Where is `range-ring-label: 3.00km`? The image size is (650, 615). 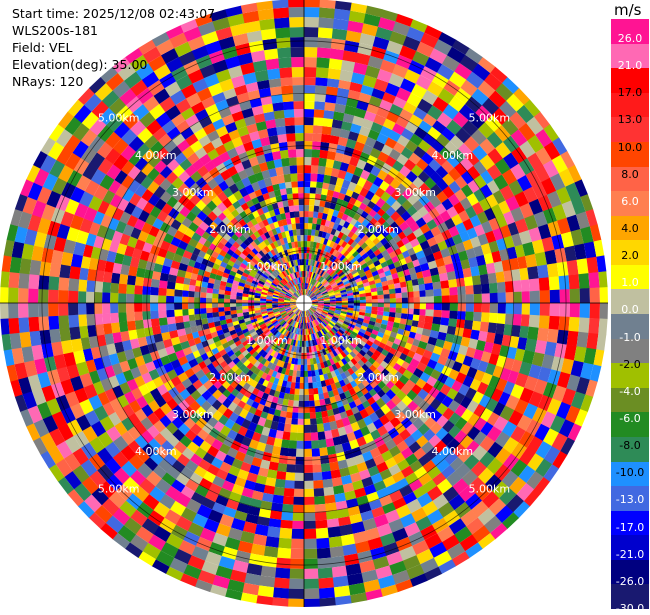 range-ring-label: 3.00km is located at coordinates (193, 414).